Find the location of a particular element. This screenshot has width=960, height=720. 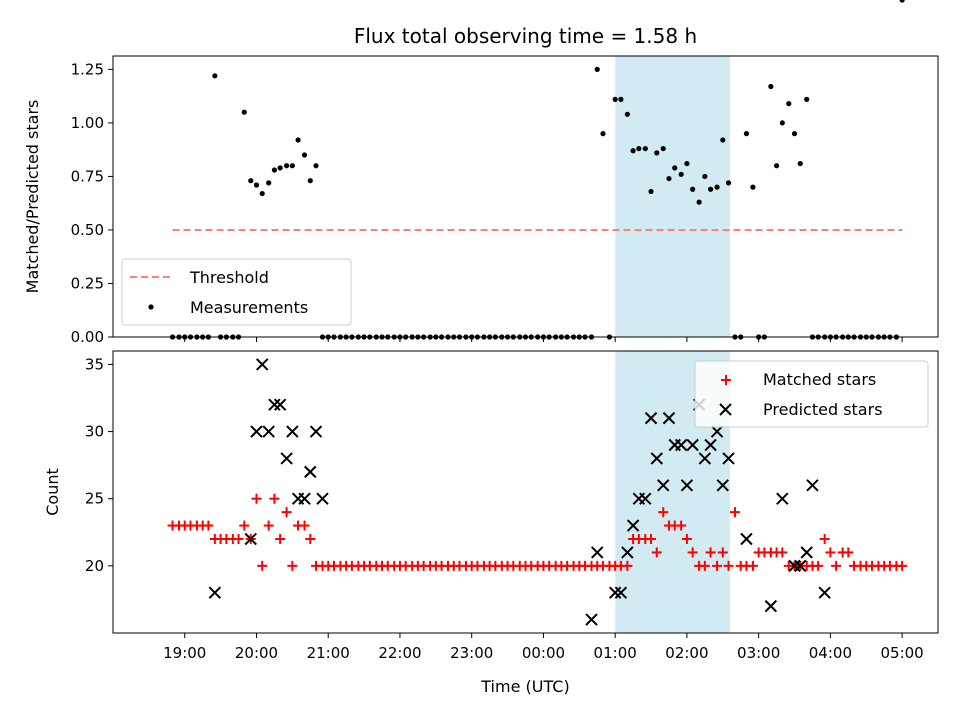

x-tick-label: 00:00 is located at coordinates (543, 653).